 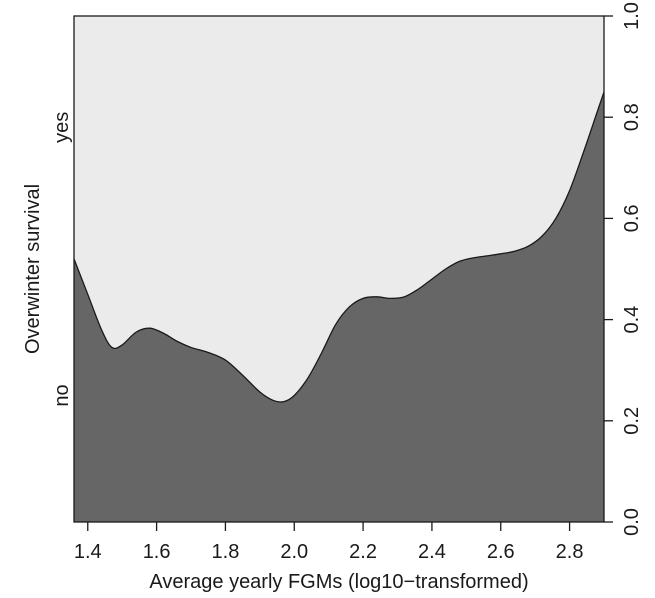 What do you see at coordinates (338, 582) in the screenshot?
I see `x-axis-title: Average yearly FGMs (log10−transformed)` at bounding box center [338, 582].